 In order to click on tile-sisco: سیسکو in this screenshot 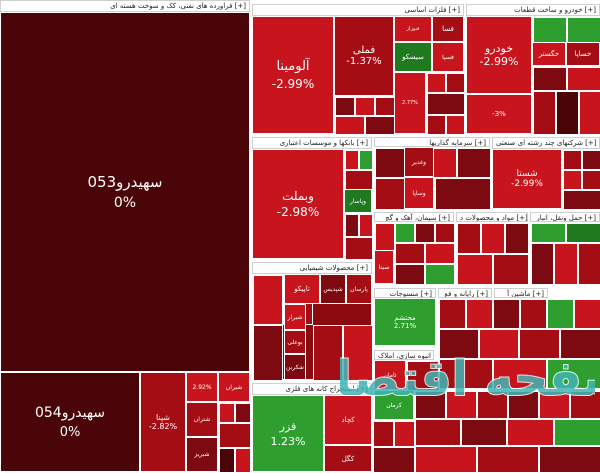, I will do `click(413, 57)`.